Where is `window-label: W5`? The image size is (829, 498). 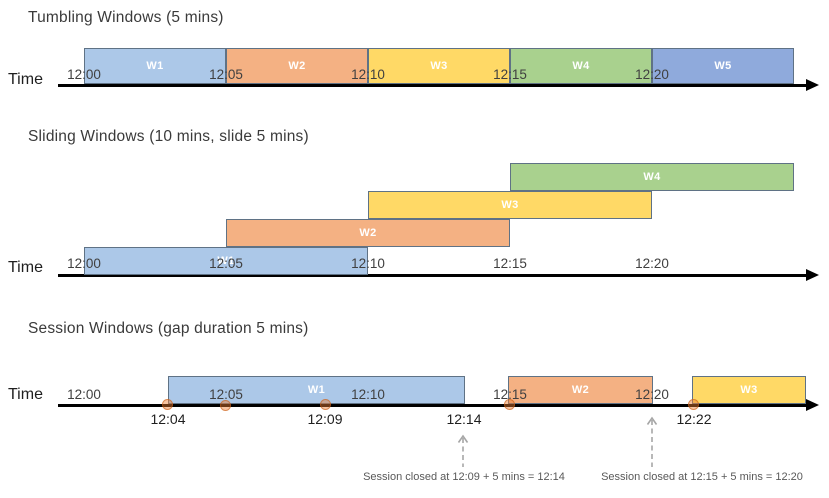 window-label: W5 is located at coordinates (723, 66).